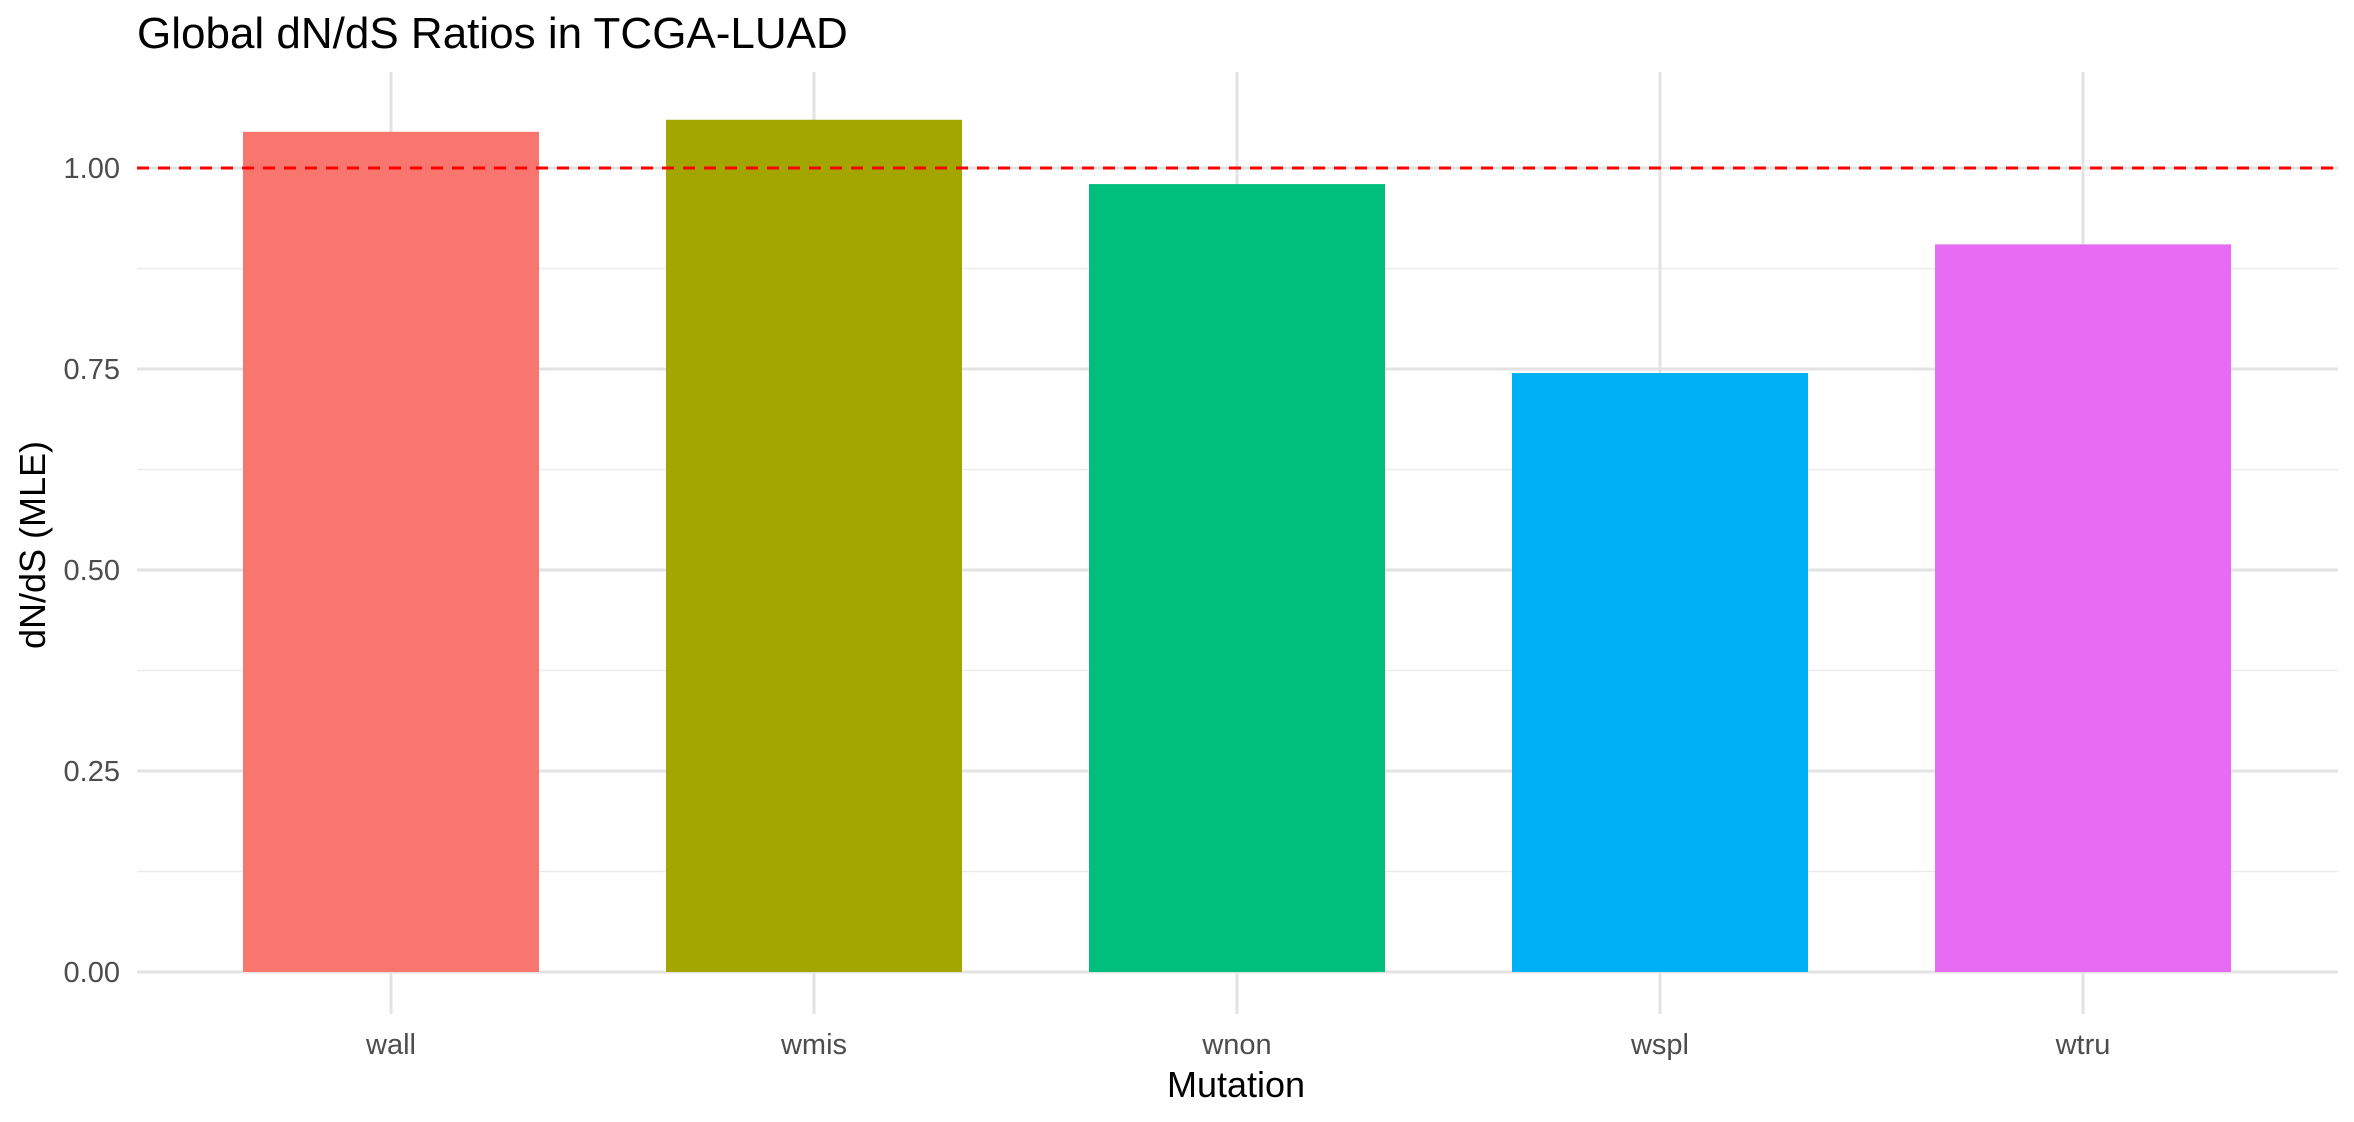  Describe the element at coordinates (2083, 608) in the screenshot. I see `bar-wtru` at that location.